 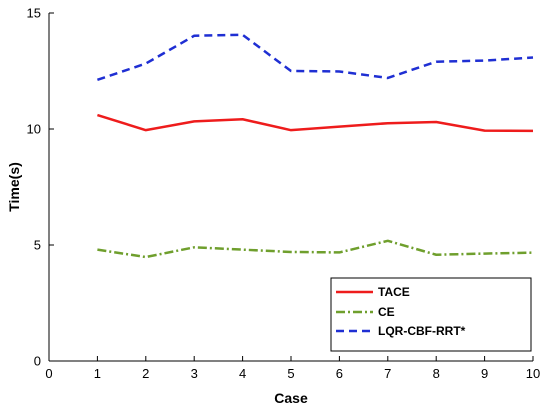 I want to click on x-tick-label: 1, so click(x=97, y=373).